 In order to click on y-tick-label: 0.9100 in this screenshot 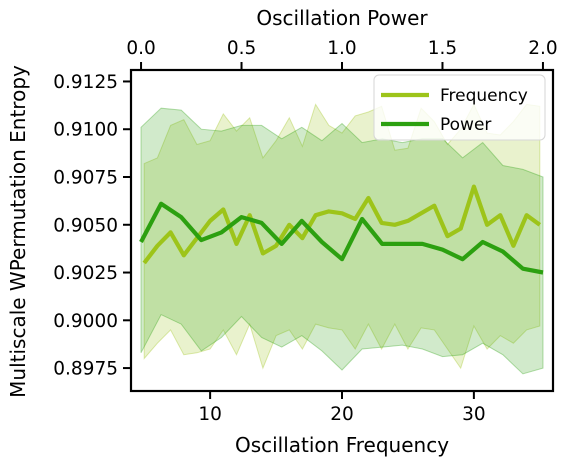, I will do `click(85, 130)`.